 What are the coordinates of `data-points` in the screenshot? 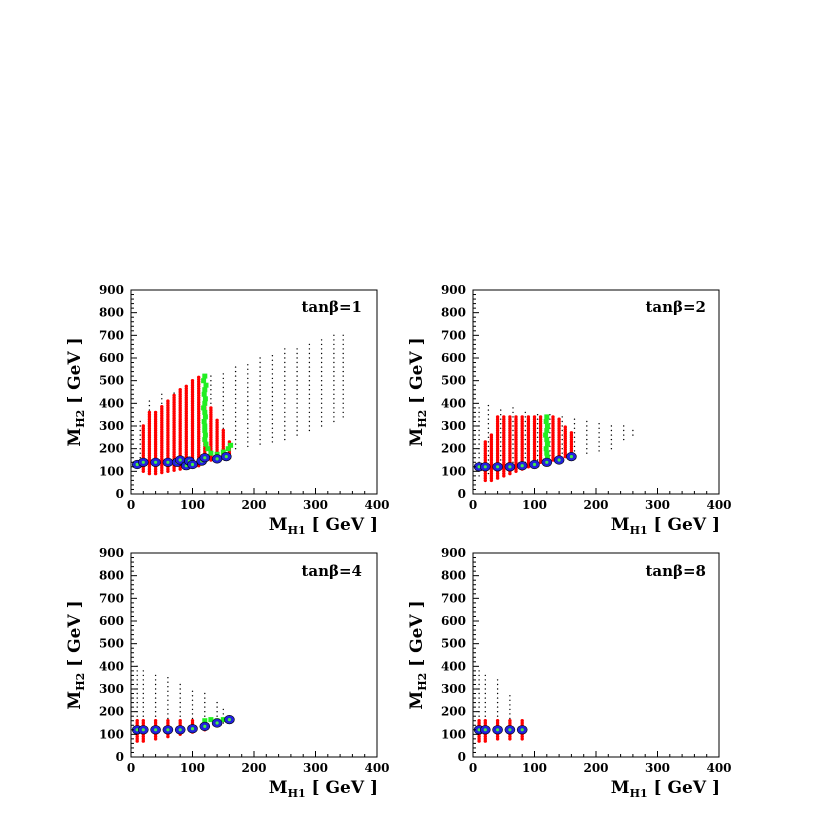 It's located at (500, 706).